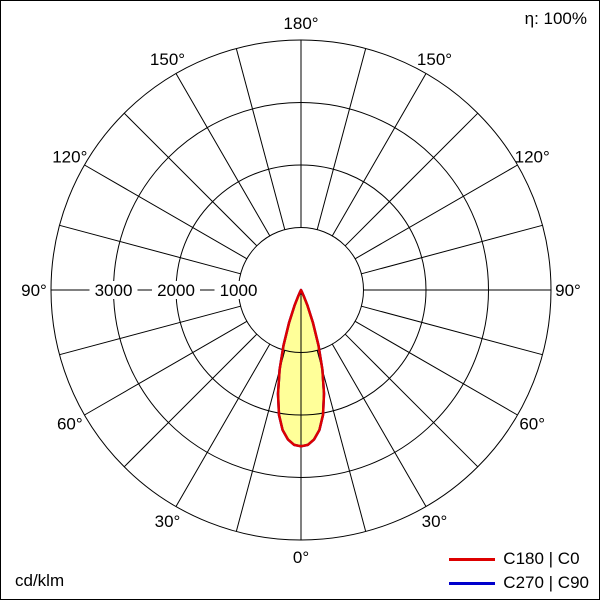  What do you see at coordinates (301, 368) in the screenshot?
I see `intensity-curve-c180-c0` at bounding box center [301, 368].